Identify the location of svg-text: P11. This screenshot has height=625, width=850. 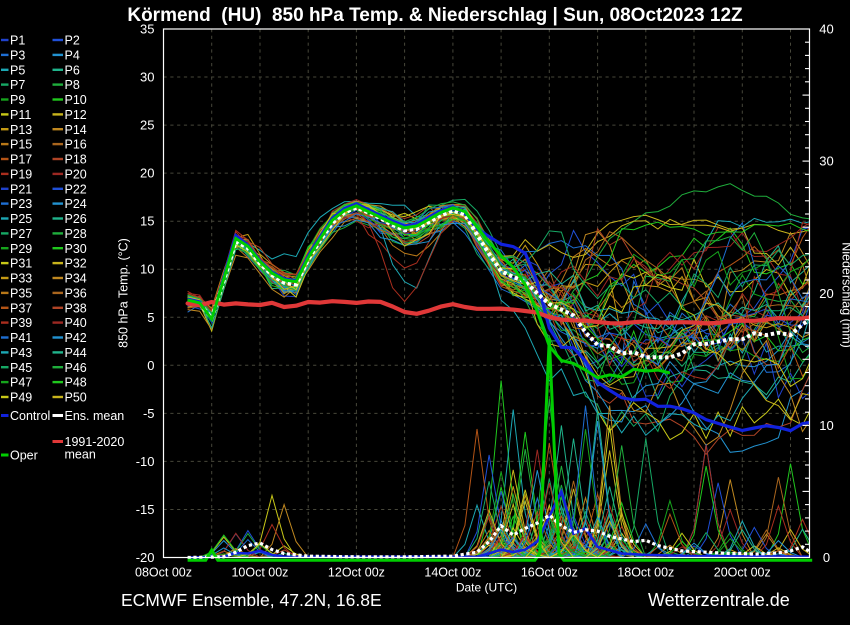
(20, 115).